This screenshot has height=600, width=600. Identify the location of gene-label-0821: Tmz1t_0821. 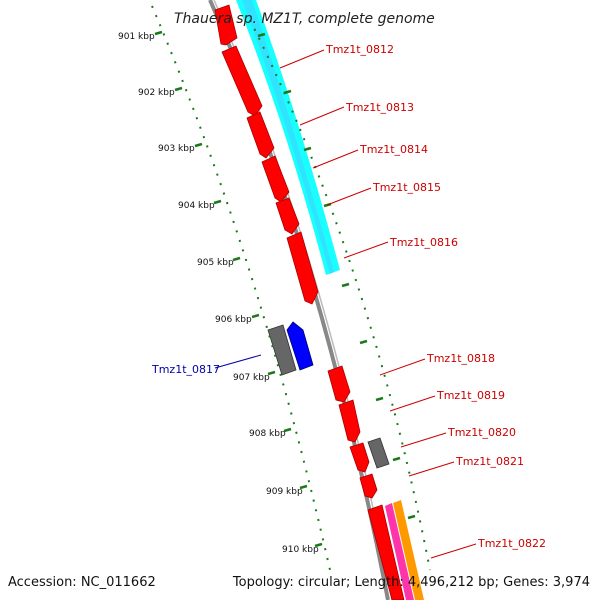
(489, 461).